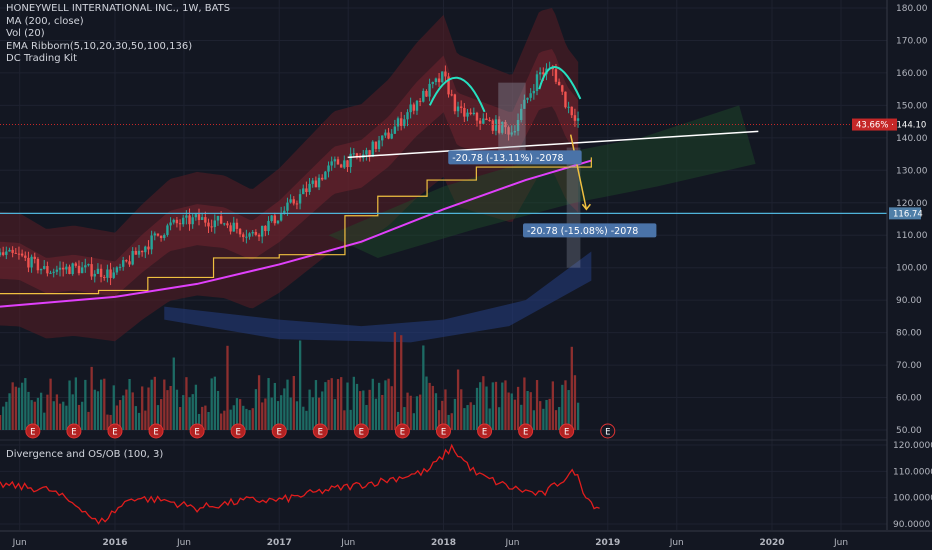 This screenshot has width=932, height=550. What do you see at coordinates (443, 543) in the screenshot?
I see `time-tick-label: 2018` at bounding box center [443, 543].